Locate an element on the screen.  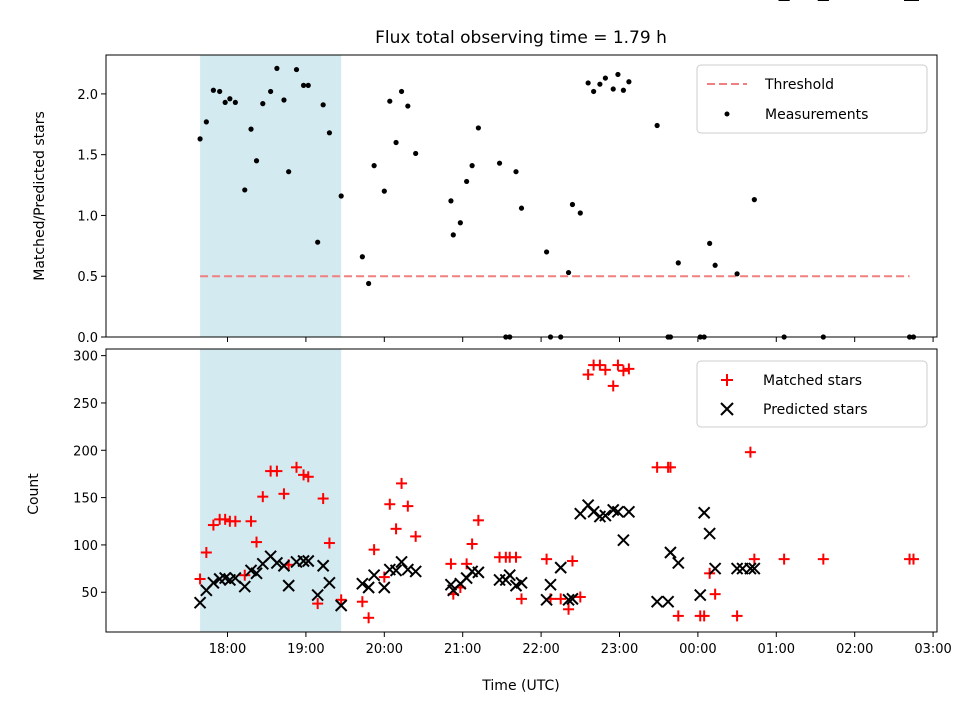
y-tick-label: 2.0 is located at coordinates (87, 95).